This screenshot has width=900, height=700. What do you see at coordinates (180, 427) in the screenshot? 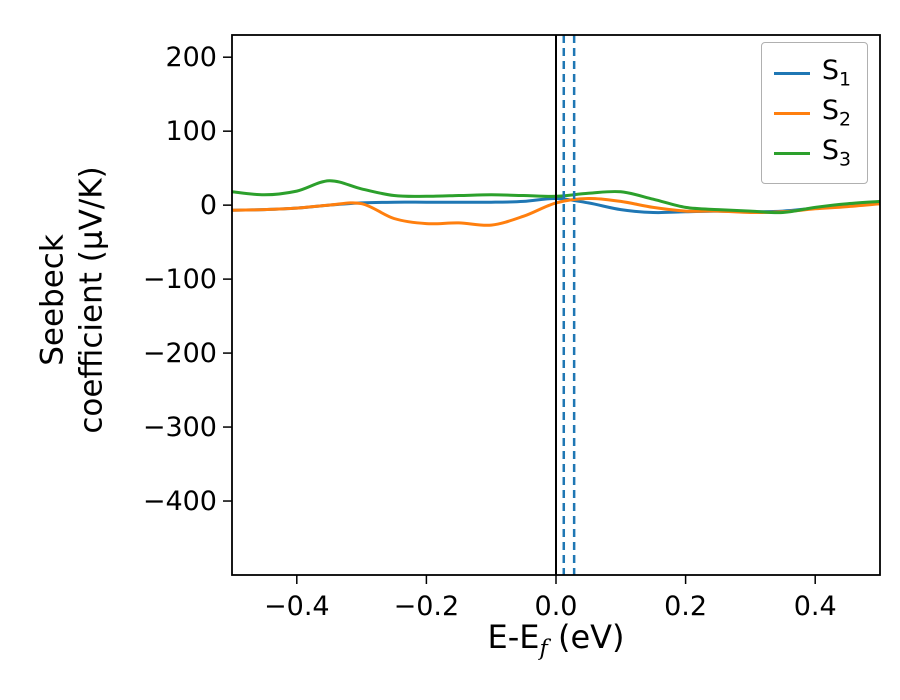
I see `y-tick-label: −300` at bounding box center [180, 427].